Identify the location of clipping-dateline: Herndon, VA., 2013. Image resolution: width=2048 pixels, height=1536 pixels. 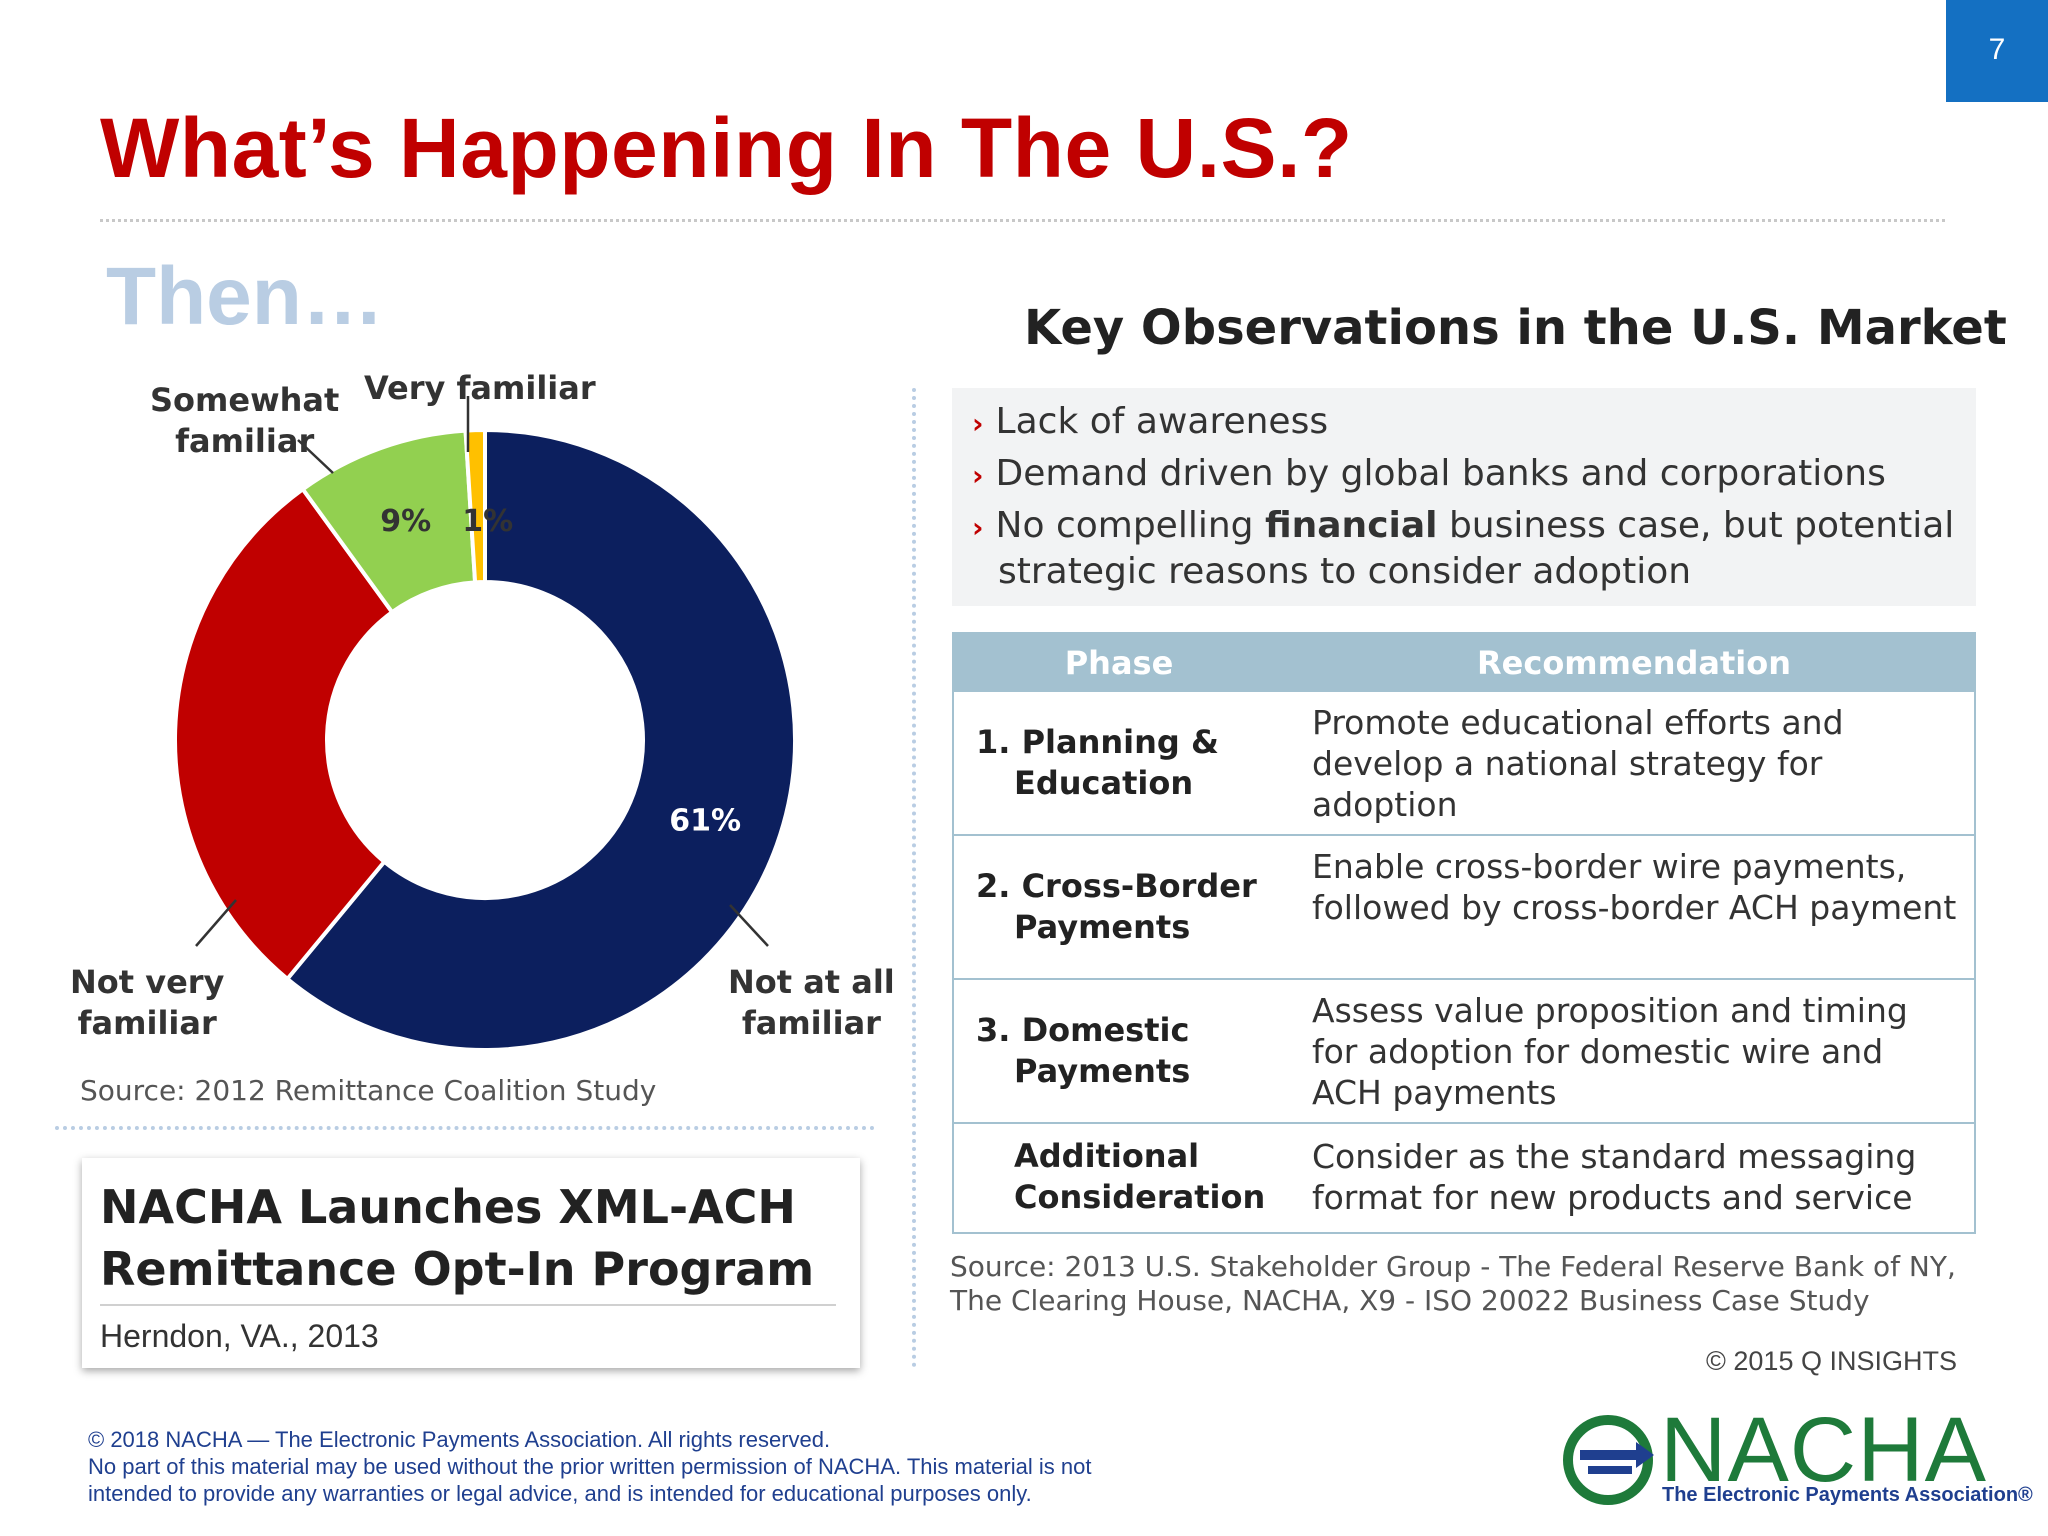
(239, 1336).